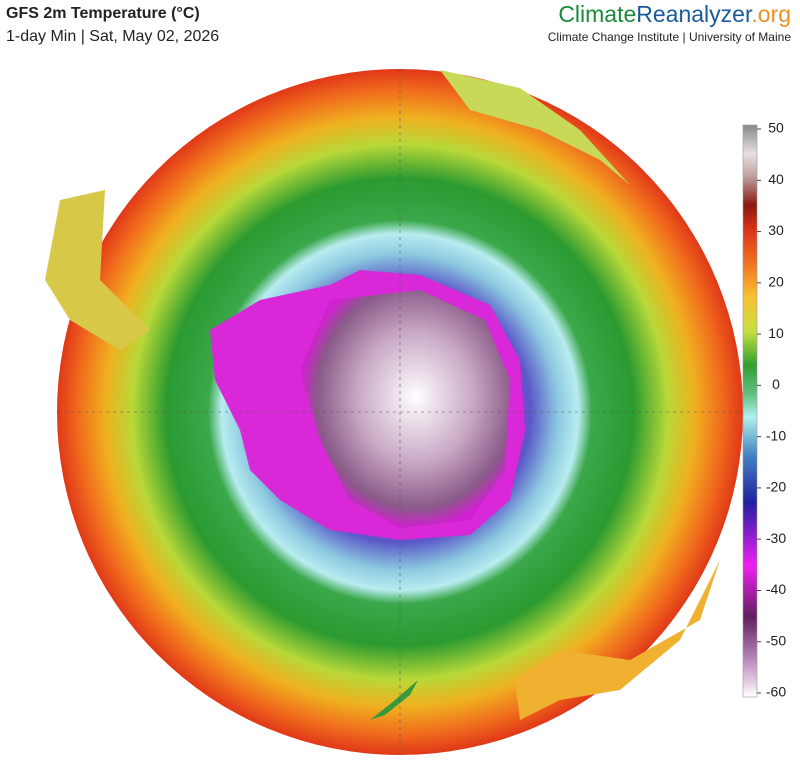 Image resolution: width=800 pixels, height=774 pixels. I want to click on antarctica, so click(405, 409).